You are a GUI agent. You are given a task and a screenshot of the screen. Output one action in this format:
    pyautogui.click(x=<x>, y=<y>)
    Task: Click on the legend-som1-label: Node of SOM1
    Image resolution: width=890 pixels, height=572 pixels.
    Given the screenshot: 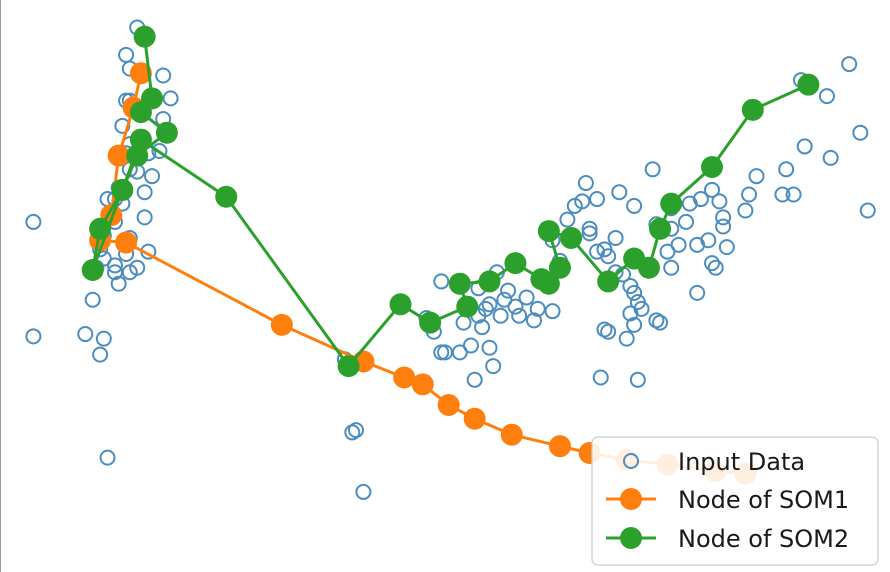 What is the action you would take?
    pyautogui.click(x=763, y=500)
    